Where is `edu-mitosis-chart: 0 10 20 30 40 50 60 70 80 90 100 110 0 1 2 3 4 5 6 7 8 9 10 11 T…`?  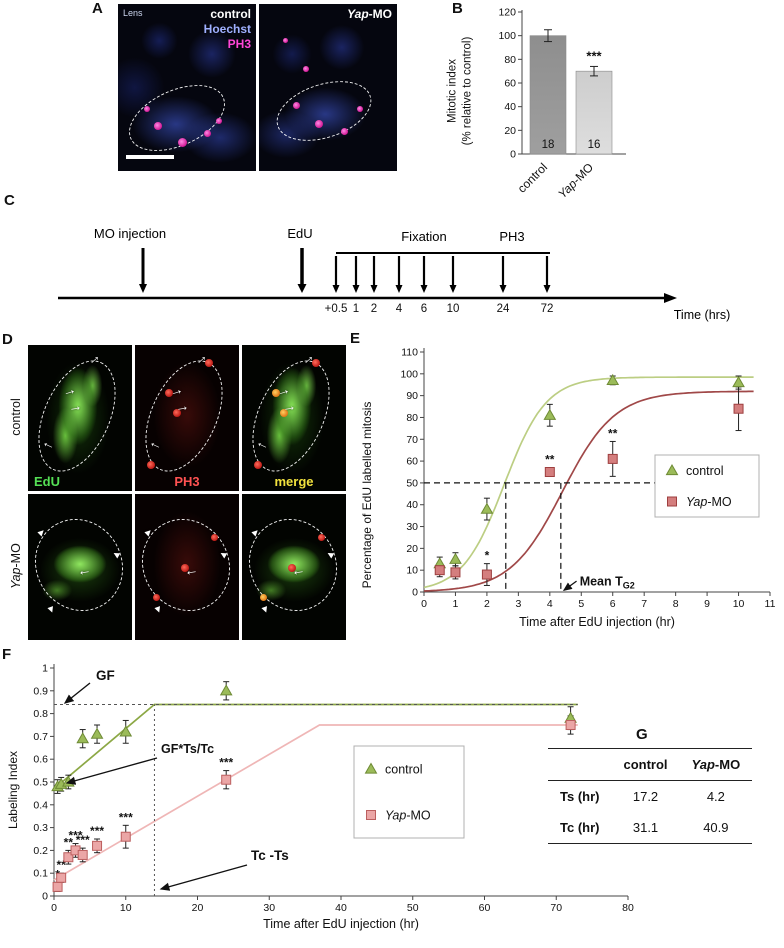 edu-mitosis-chart: 0 10 20 30 40 50 60 70 80 90 100 110 0 1 2 3 4 5 6 7 8 9 10 11 T… is located at coordinates (588, 488).